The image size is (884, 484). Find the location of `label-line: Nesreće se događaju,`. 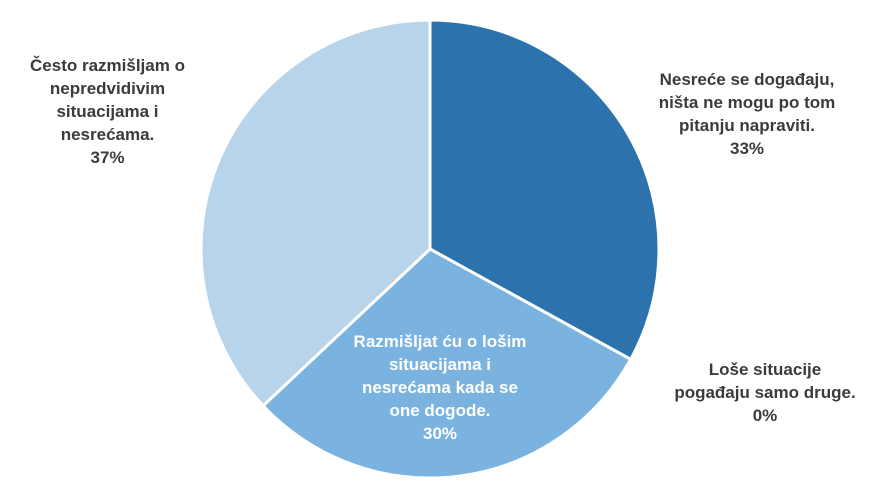

label-line: Nesreće se događaju, is located at coordinates (747, 79).